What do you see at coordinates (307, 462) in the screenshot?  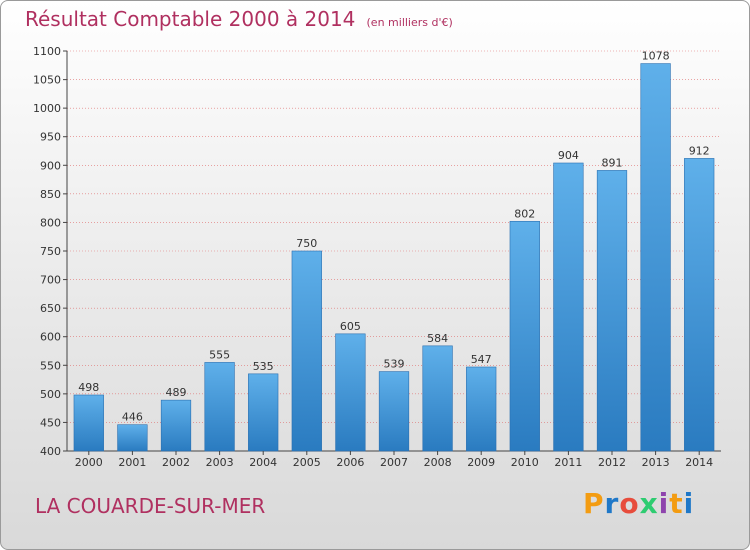 I see `x-tick-label-2005: 2005` at bounding box center [307, 462].